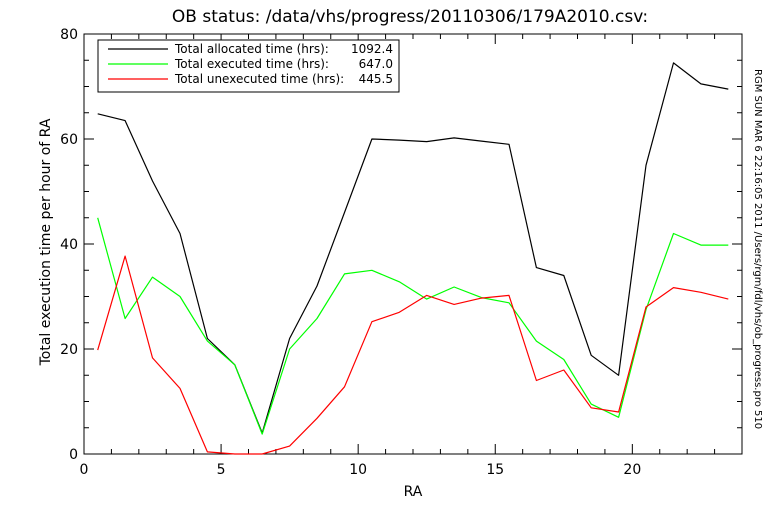 This screenshot has height=512, width=768. I want to click on y-tick-label: 80, so click(69, 35).